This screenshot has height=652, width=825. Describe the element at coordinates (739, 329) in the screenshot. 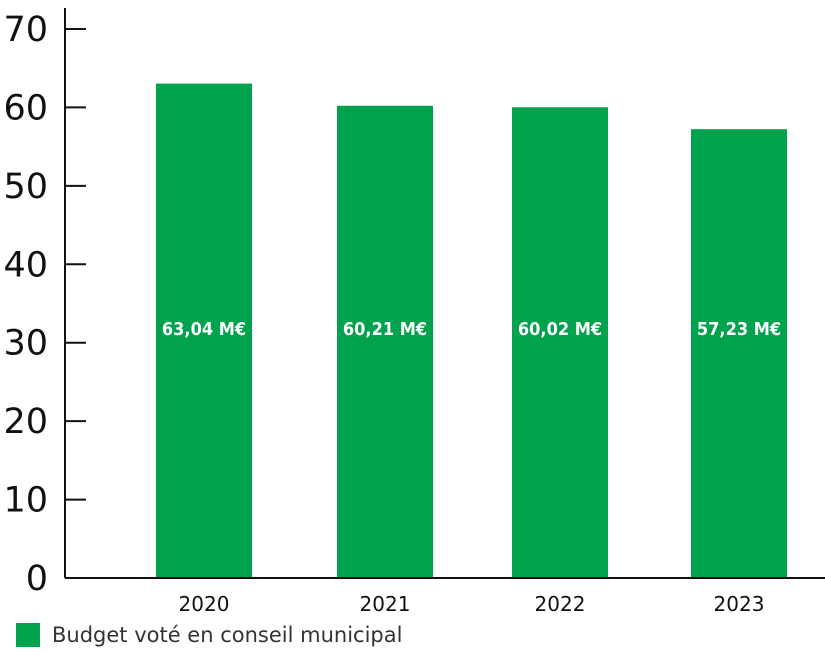

I see `data-label-2023: 57,23 M€` at that location.